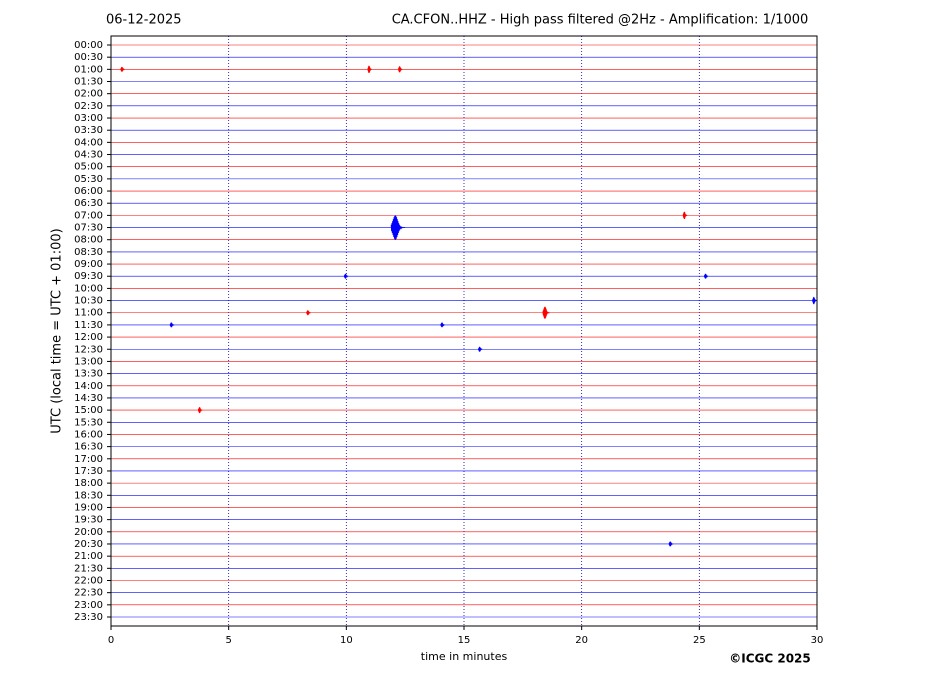  I want to click on y-tick-label: 06:30, so click(88, 203).